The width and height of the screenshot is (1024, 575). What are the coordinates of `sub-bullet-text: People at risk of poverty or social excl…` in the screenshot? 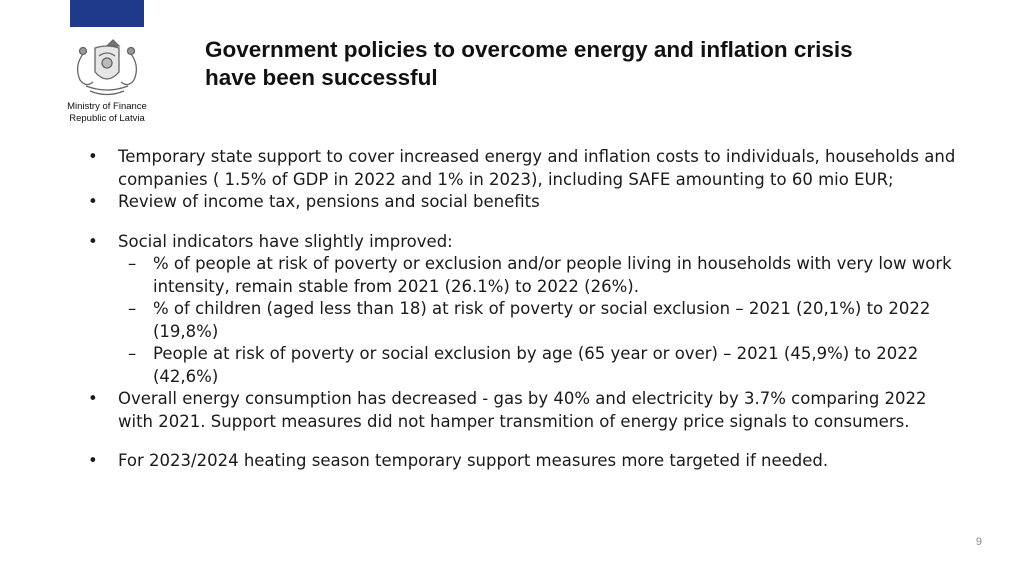 It's located at (536, 365).